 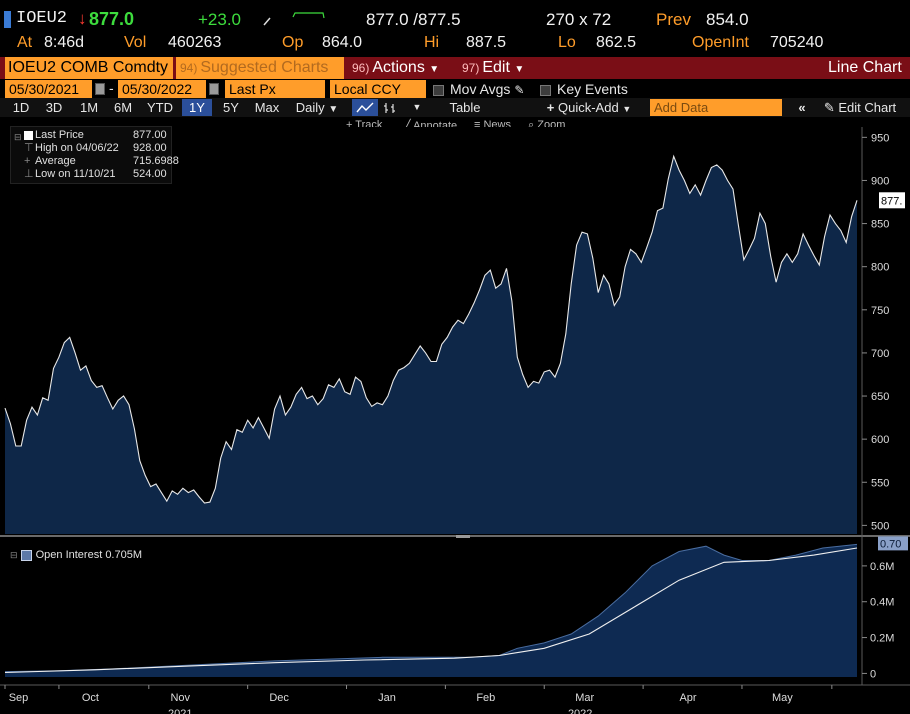 What do you see at coordinates (112, 19) in the screenshot?
I see `last-price: 877.0` at bounding box center [112, 19].